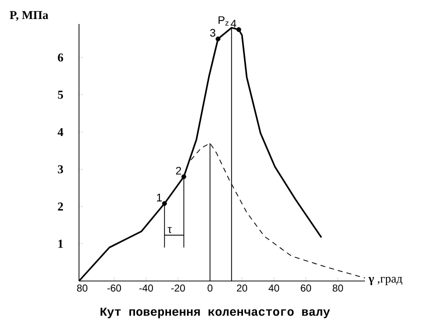 The image size is (430, 325). What do you see at coordinates (274, 288) in the screenshot?
I see `x-tick-label: 40` at bounding box center [274, 288].